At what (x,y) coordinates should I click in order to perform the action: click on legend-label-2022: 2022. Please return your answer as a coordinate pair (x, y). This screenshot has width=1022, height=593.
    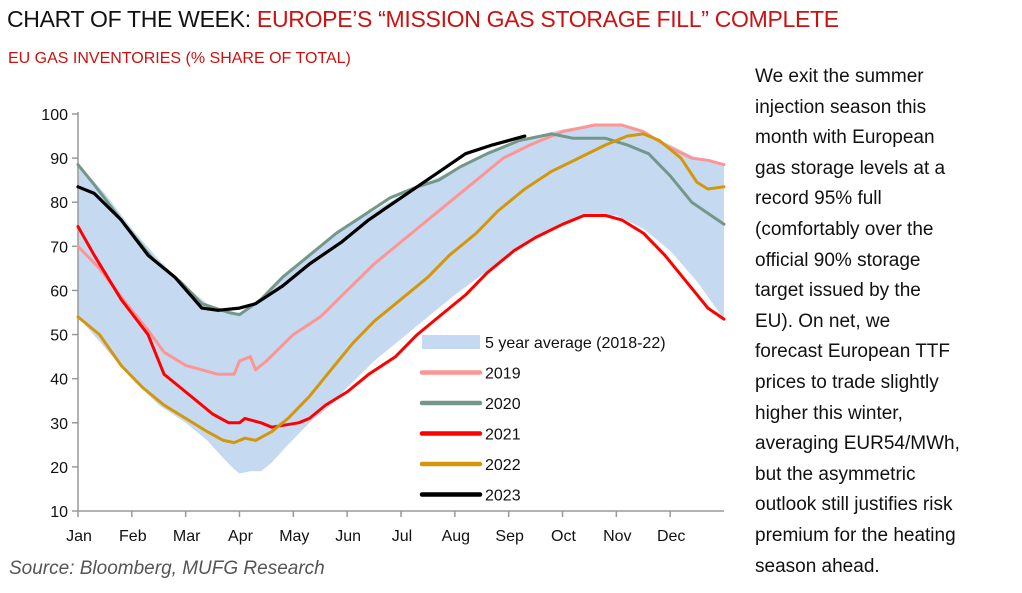
    Looking at the image, I should click on (503, 465).